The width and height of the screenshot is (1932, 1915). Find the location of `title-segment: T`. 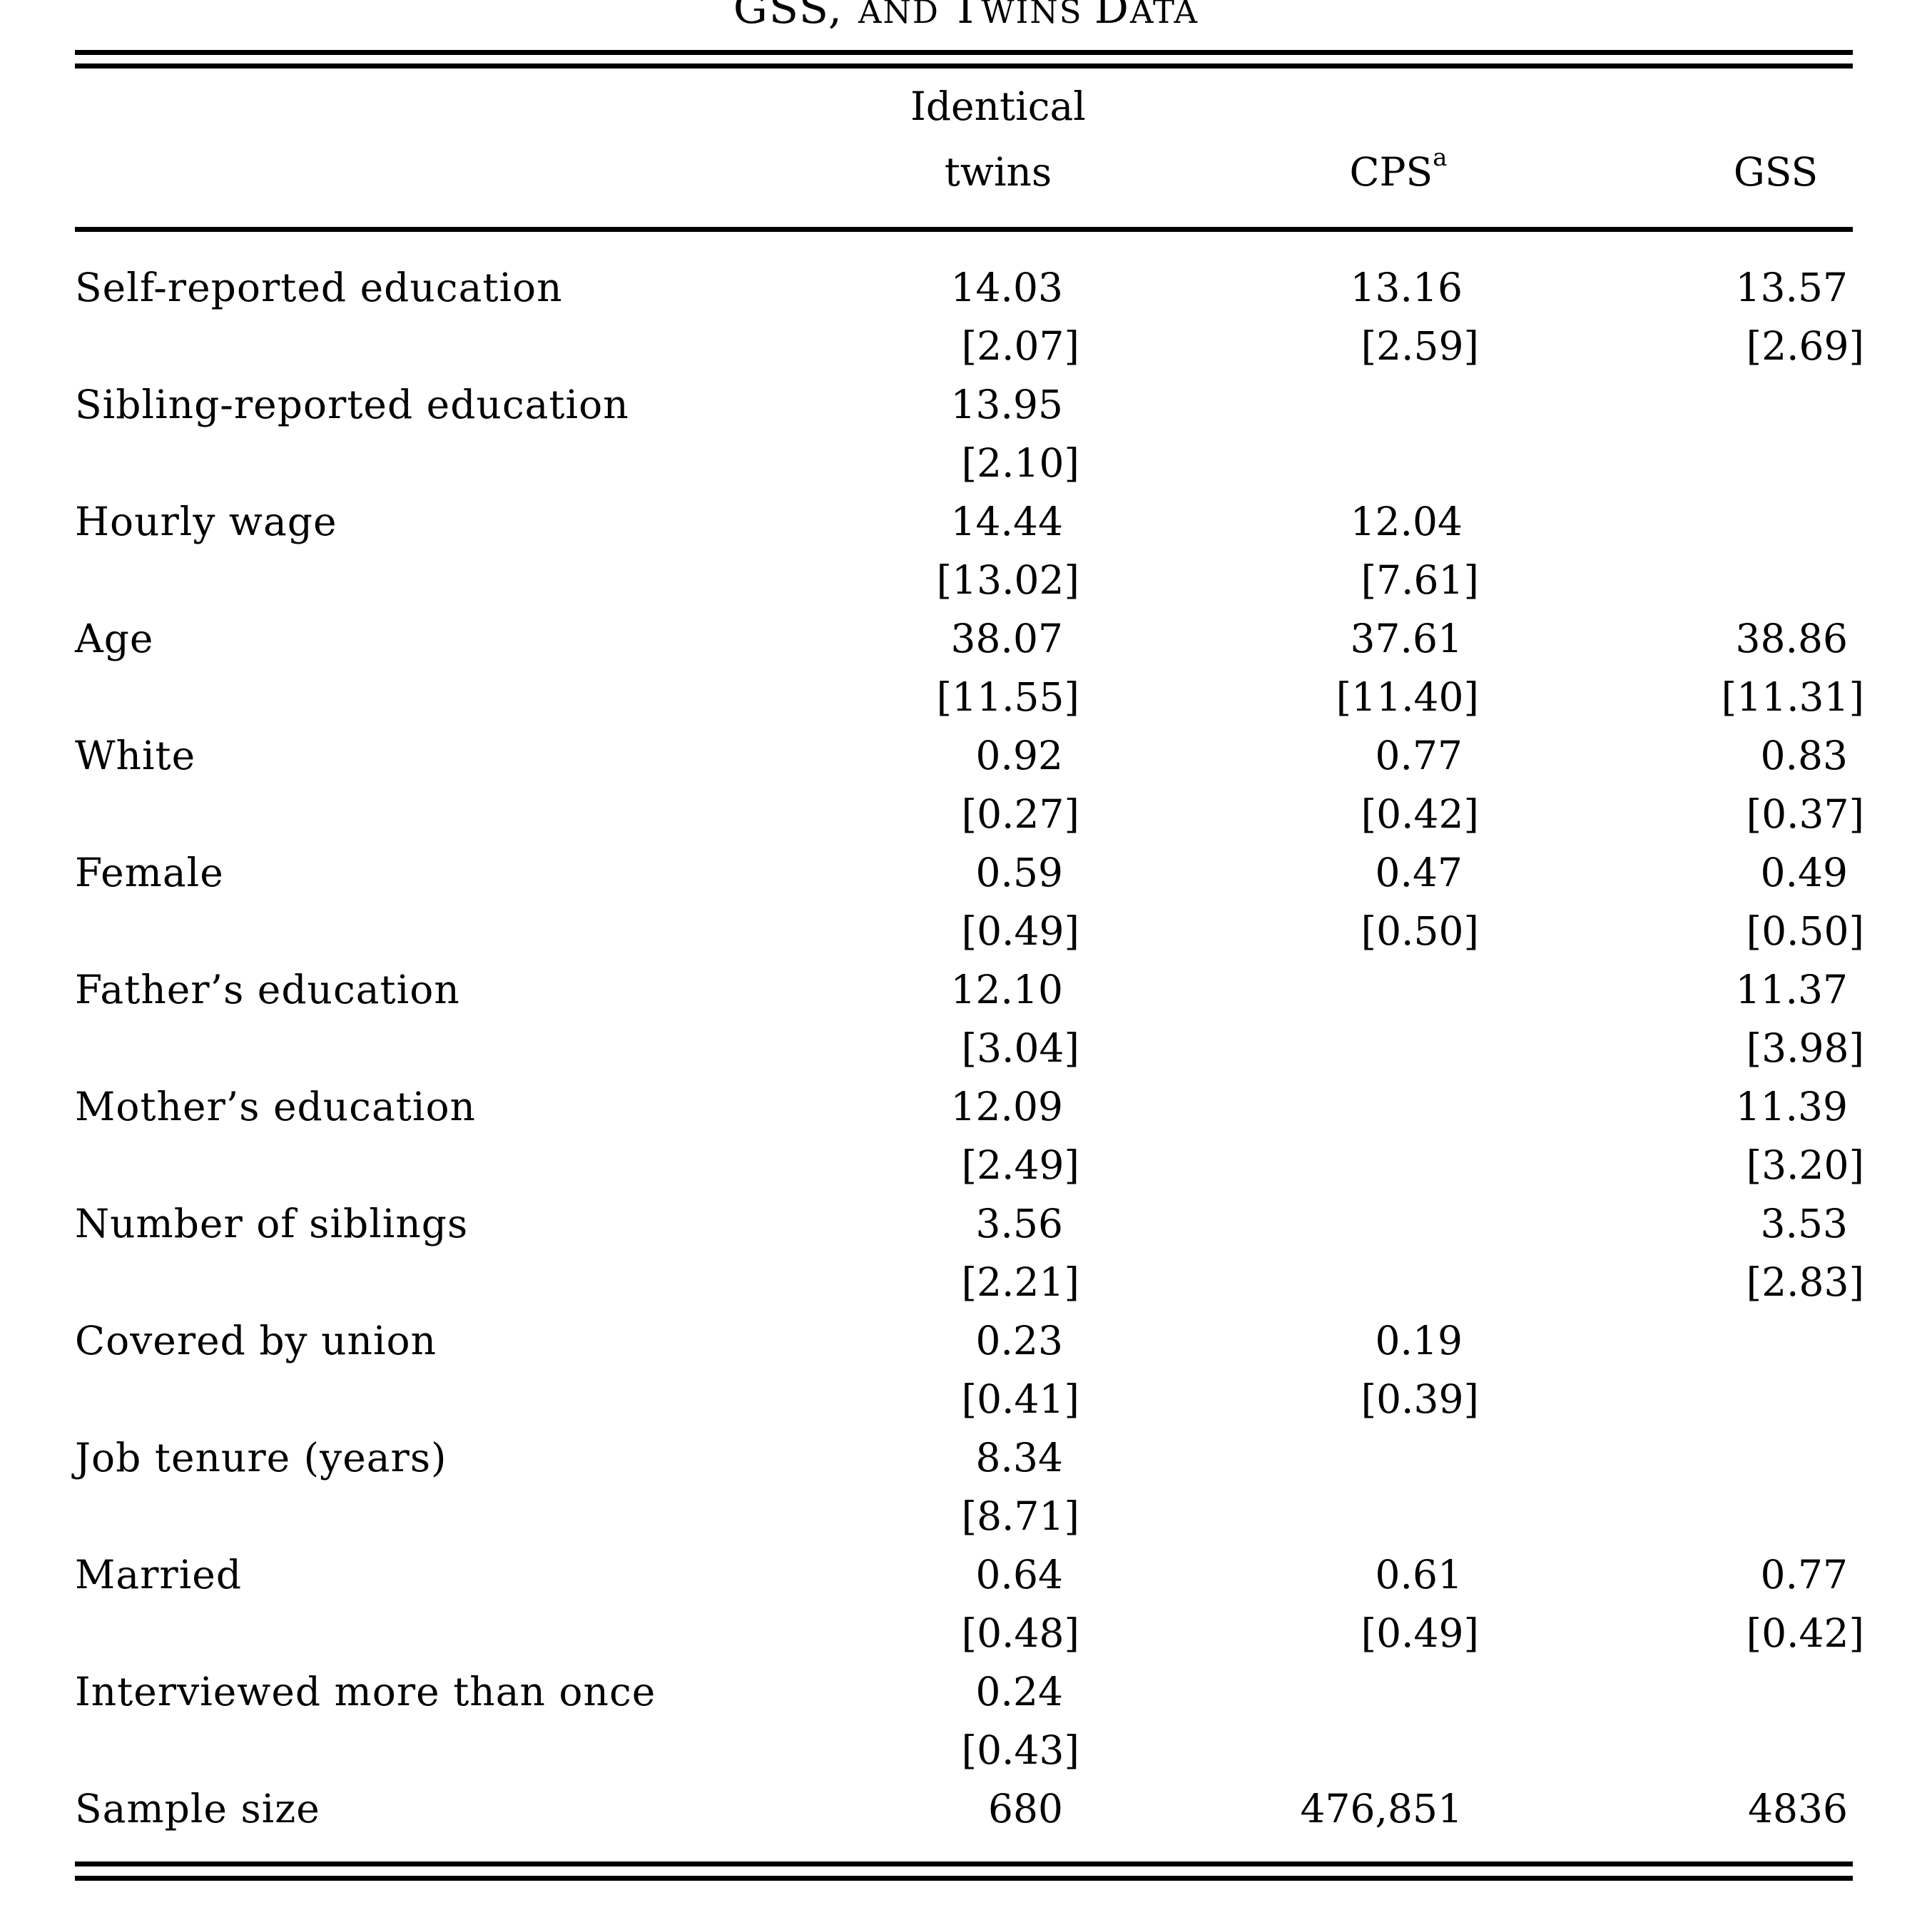

title-segment: T is located at coordinates (966, 17).